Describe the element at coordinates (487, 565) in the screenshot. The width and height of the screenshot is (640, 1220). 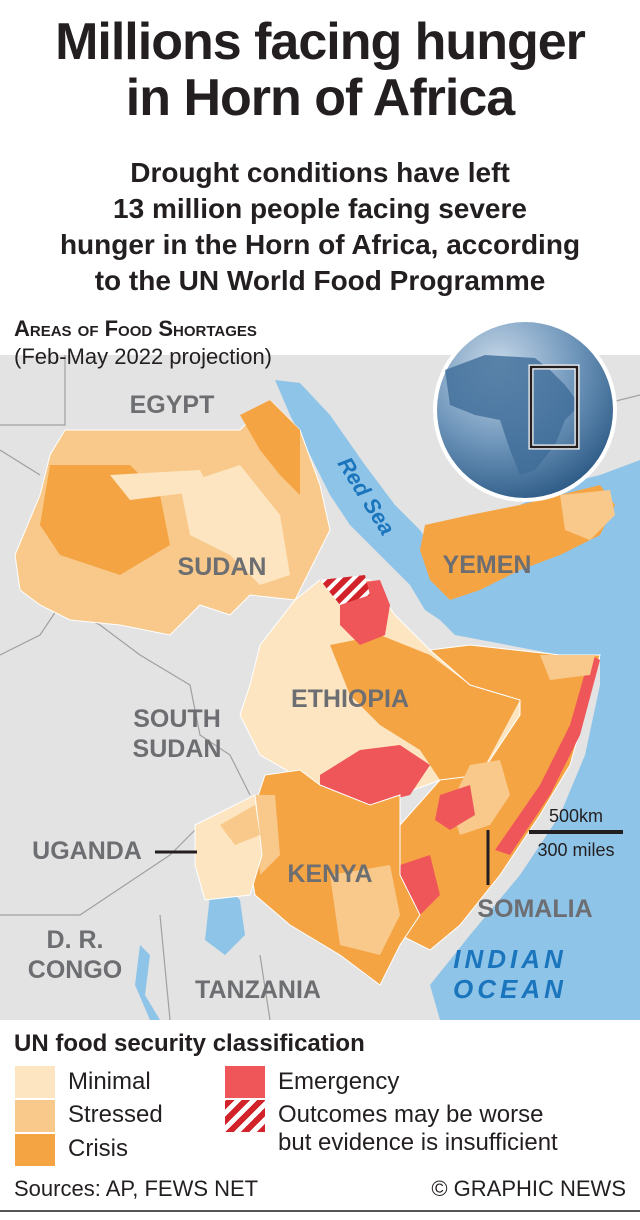
I see `label-yemen: YEMEN` at that location.